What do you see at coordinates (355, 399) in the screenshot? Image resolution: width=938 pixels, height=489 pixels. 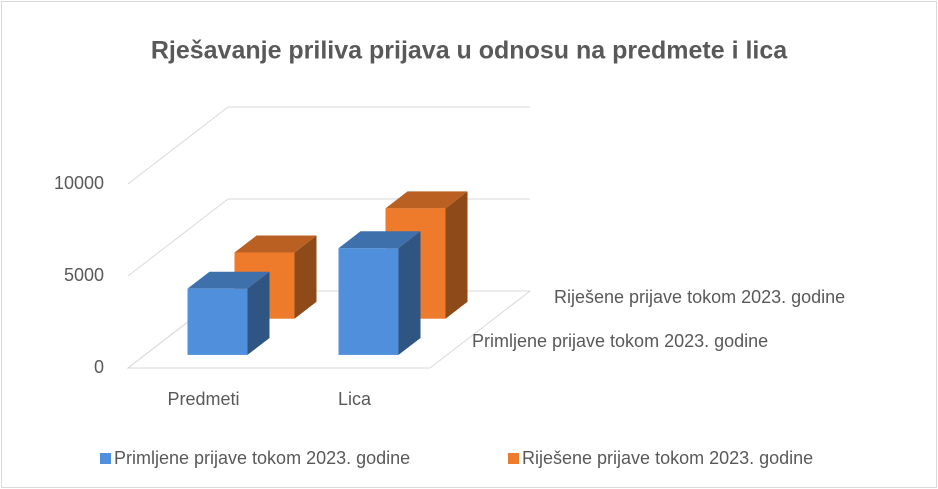 I see `x-tick-label: Lica` at bounding box center [355, 399].